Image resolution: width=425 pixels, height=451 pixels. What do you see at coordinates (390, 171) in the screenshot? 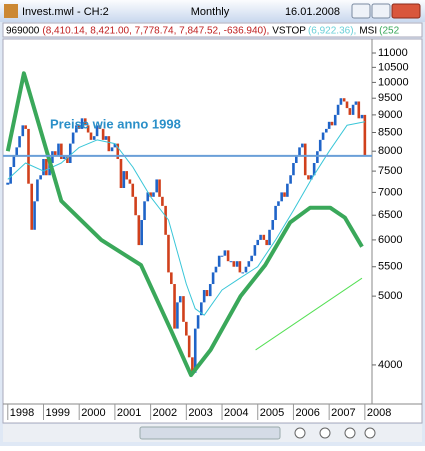
I see `y-tick-label: 7500` at bounding box center [390, 171].